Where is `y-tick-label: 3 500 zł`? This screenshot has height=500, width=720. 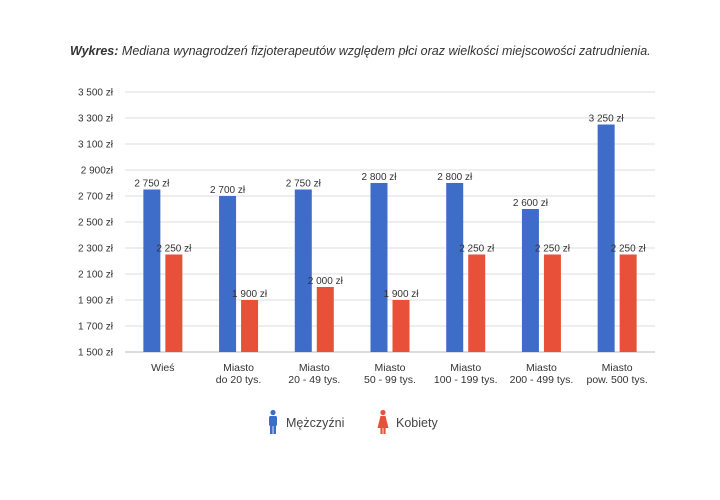
y-tick-label: 3 500 zł is located at coordinates (96, 93).